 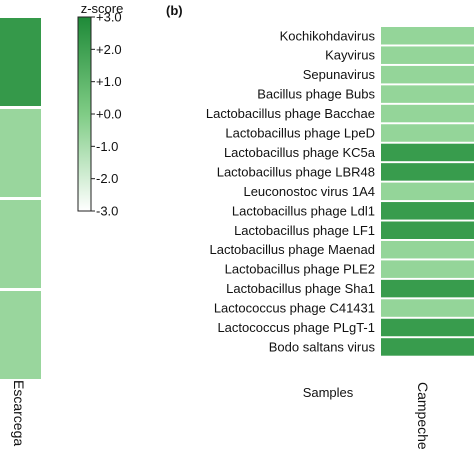 I want to click on row-label: Lactobacillus phage Bacchae, so click(x=290, y=113).